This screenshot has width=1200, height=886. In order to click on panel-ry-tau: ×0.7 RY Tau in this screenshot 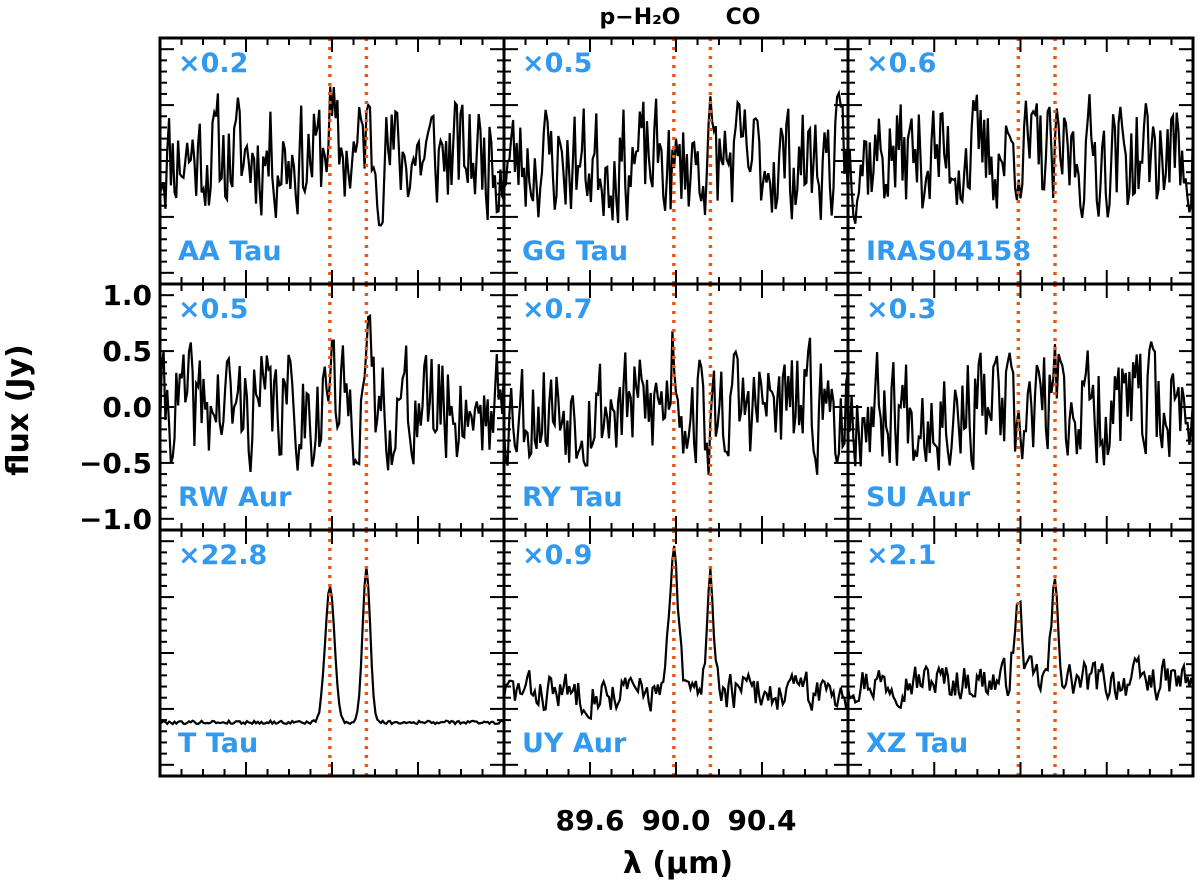, I will do `click(676, 407)`.